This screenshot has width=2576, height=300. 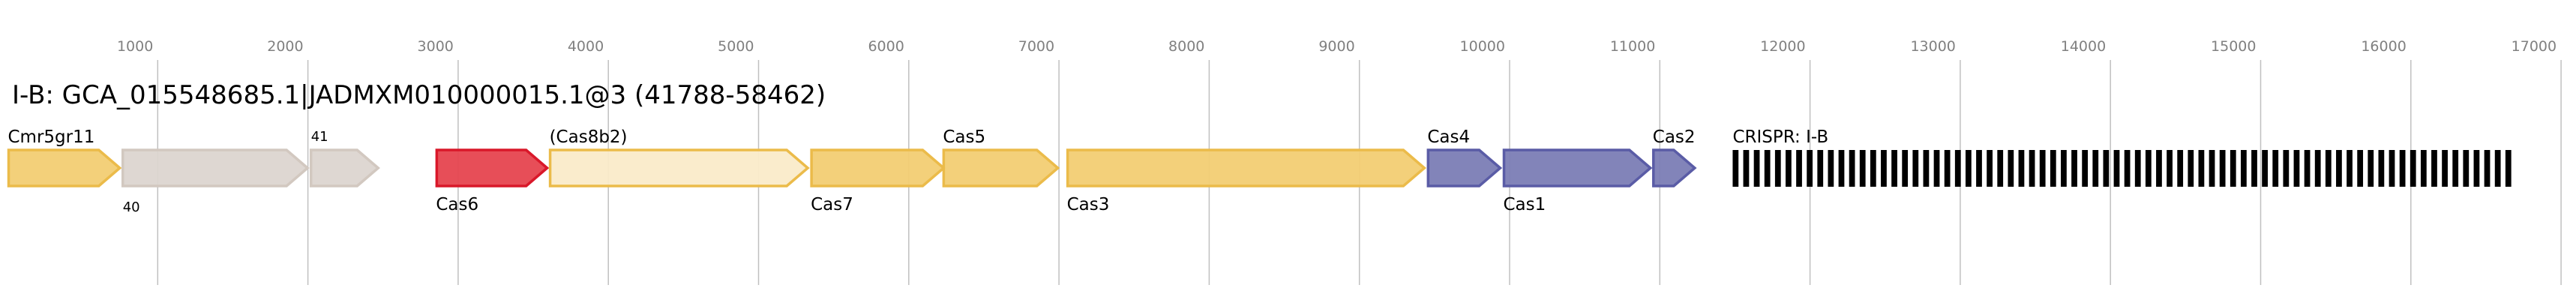 I want to click on tick-label: 13000, so click(x=1933, y=46).